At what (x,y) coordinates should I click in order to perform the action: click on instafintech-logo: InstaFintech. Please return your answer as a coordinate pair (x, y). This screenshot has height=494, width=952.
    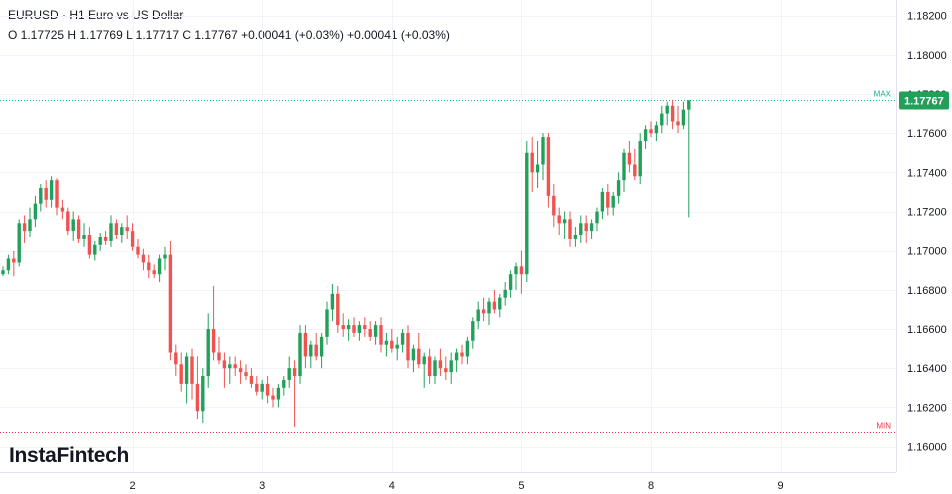
    Looking at the image, I should click on (69, 455).